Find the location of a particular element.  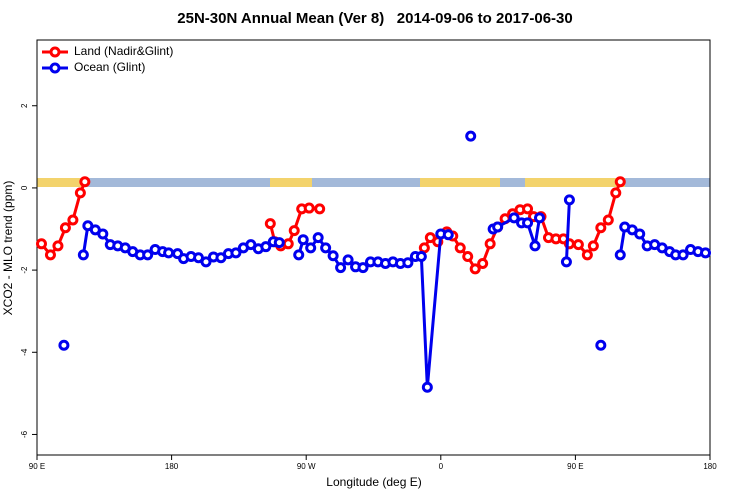

y-tick-label: 2 is located at coordinates (24, 105).